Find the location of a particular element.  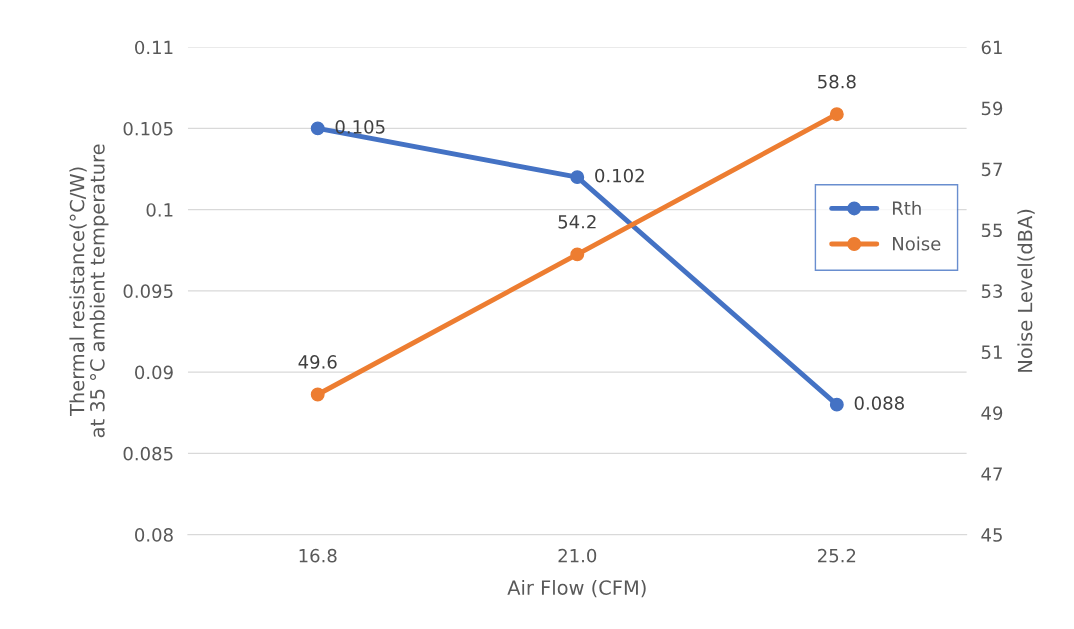

data-label: 58.8 is located at coordinates (837, 81).